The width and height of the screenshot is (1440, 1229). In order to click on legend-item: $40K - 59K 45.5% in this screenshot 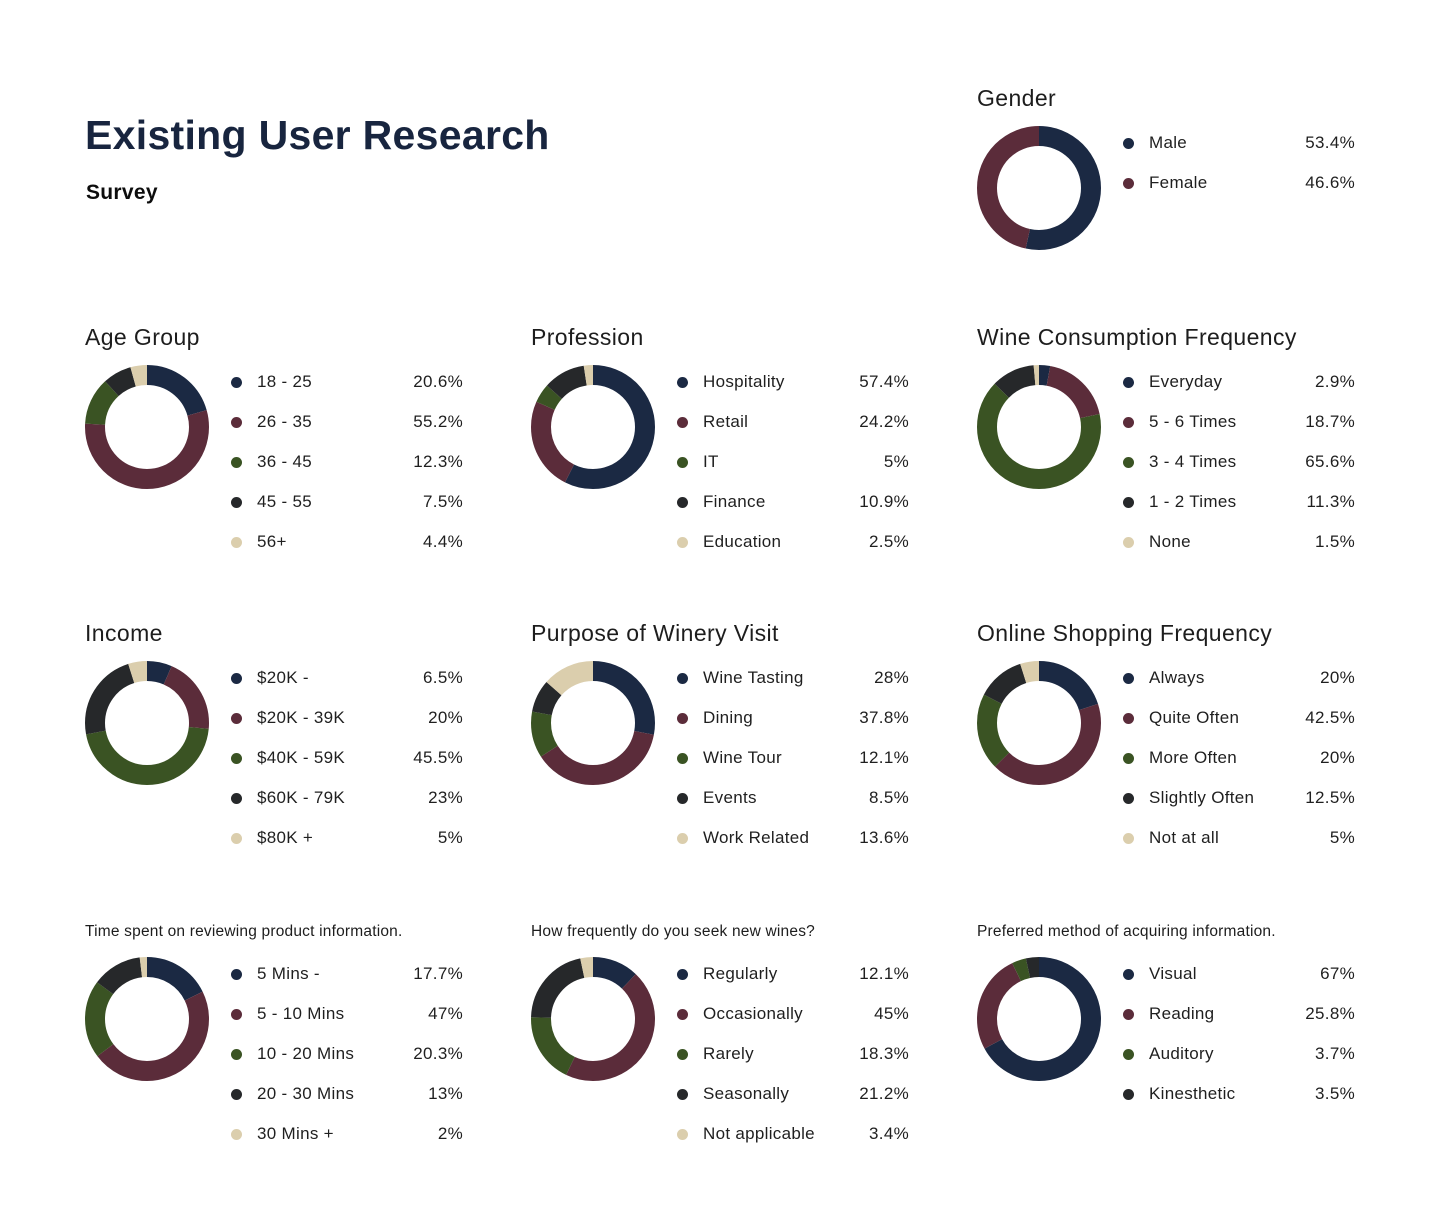, I will do `click(347, 758)`.